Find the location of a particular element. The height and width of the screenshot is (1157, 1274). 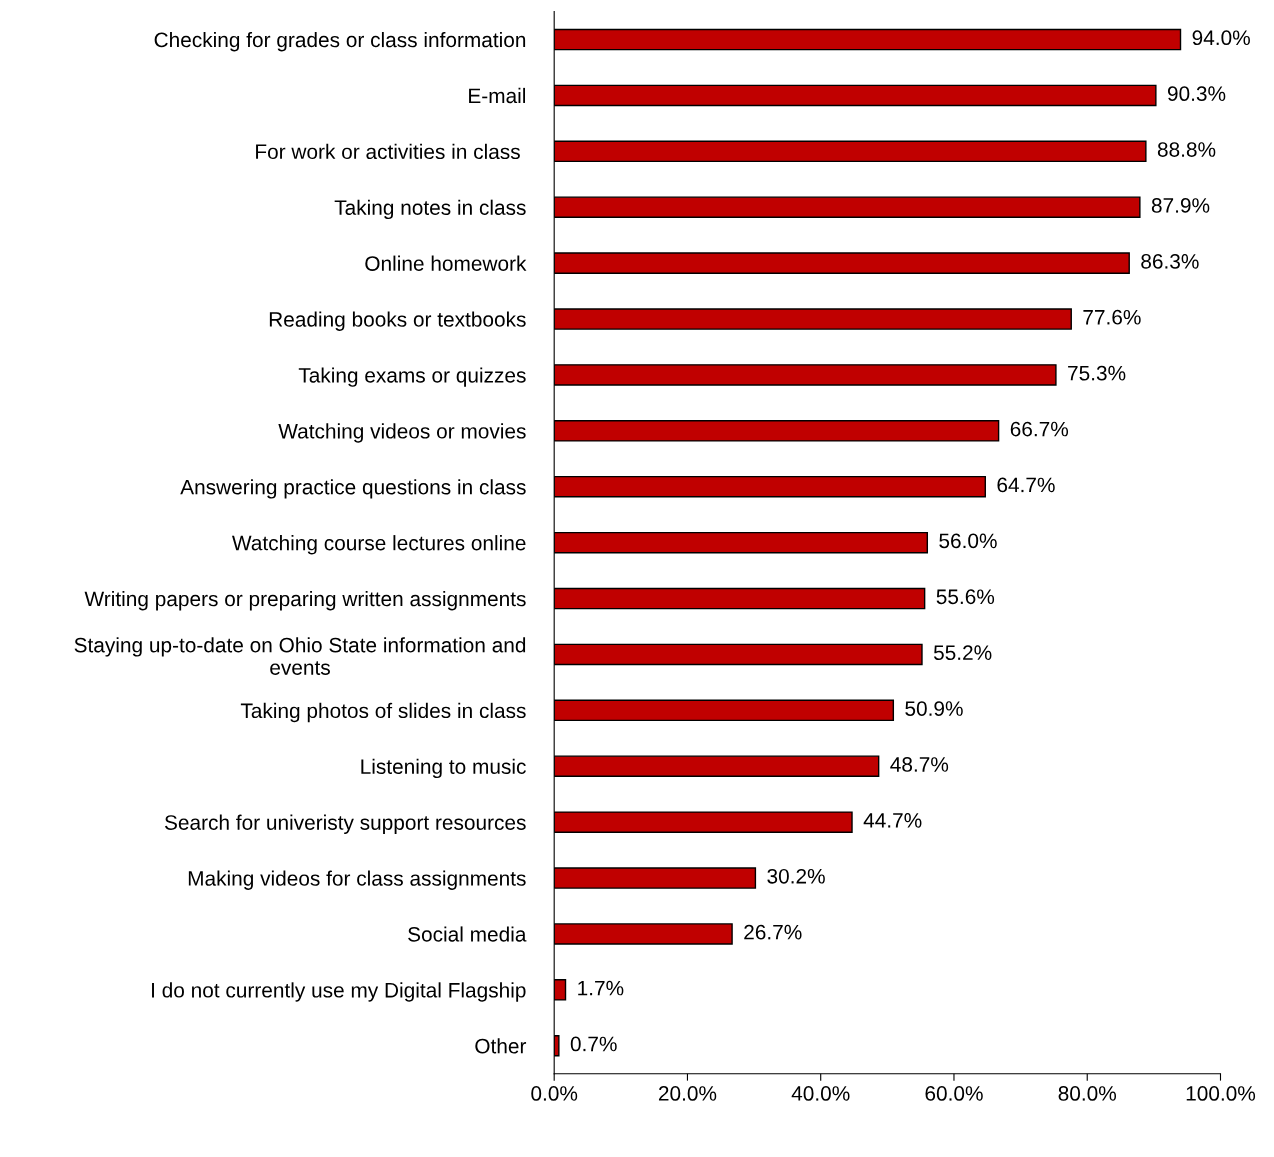

data-label: 64.7% is located at coordinates (1026, 485).